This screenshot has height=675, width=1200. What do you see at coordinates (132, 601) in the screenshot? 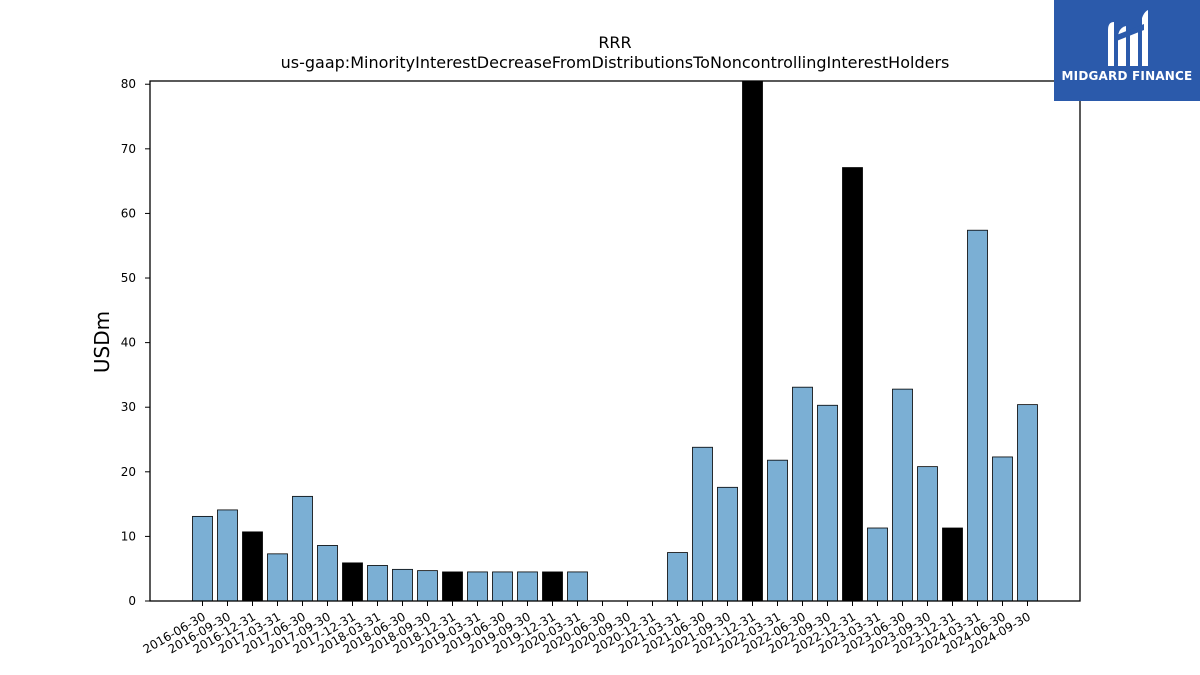
I see `y-tick-label: 0` at bounding box center [132, 601].